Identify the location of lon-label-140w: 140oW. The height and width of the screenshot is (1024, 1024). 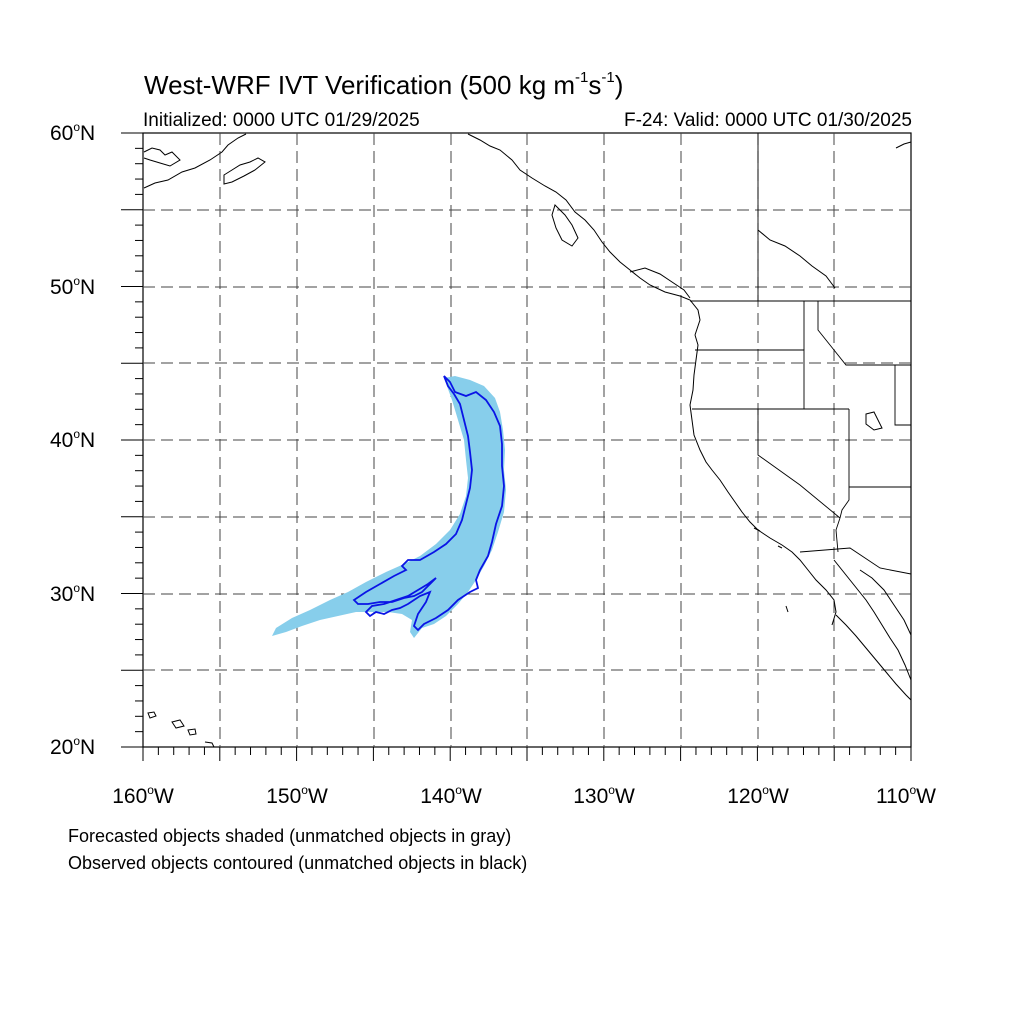
(451, 795).